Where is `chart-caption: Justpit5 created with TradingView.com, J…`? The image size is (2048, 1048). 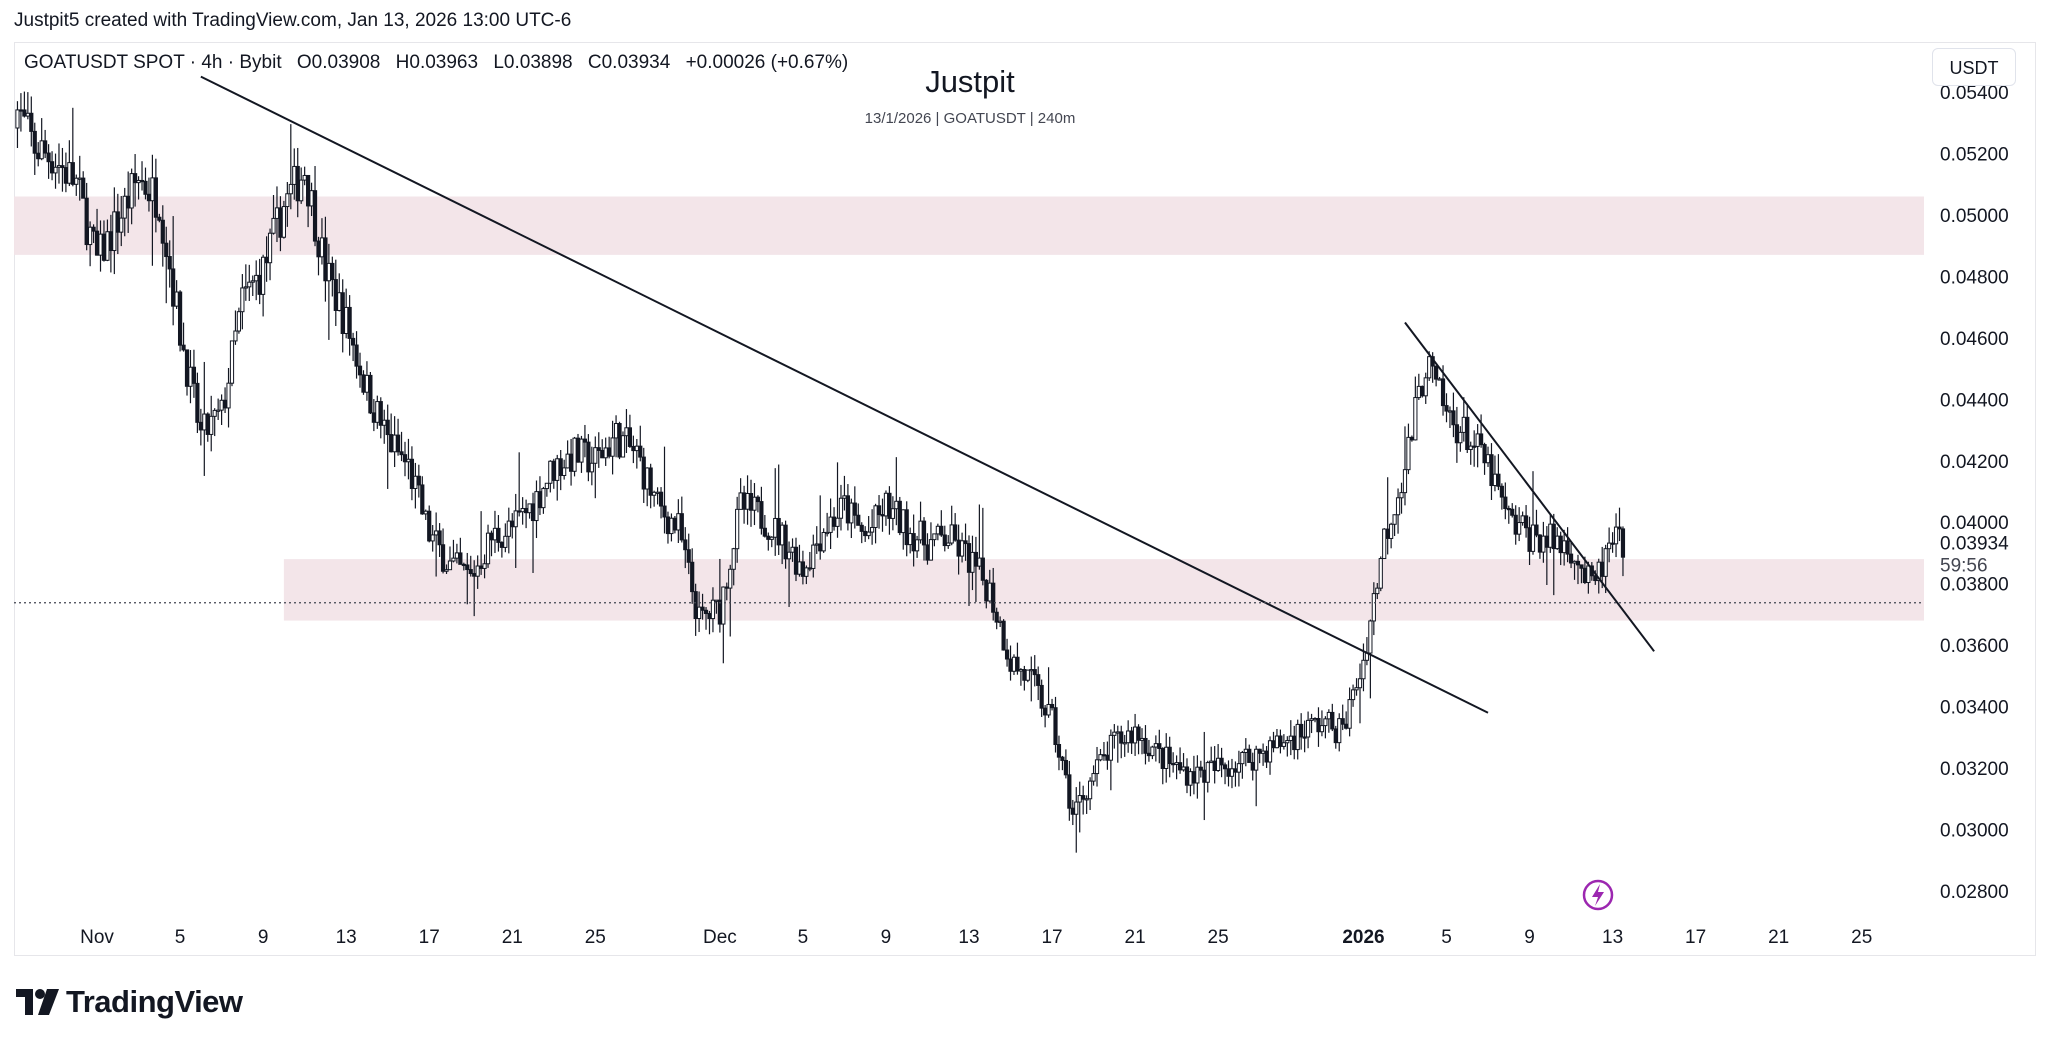 chart-caption: Justpit5 created with TradingView.com, J… is located at coordinates (293, 20).